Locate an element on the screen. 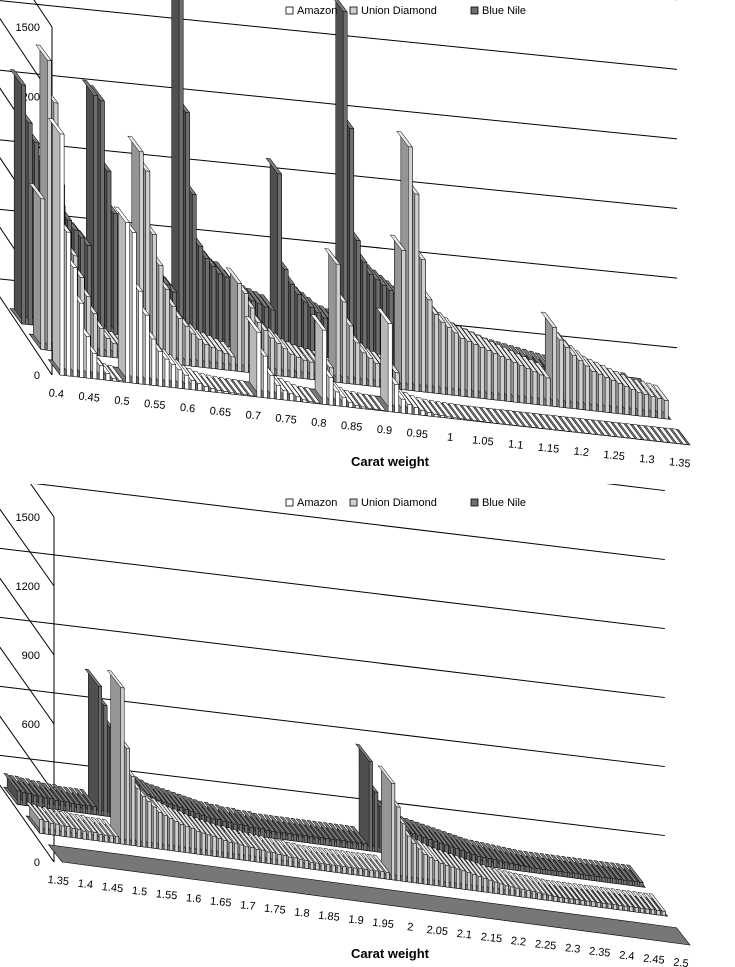 The width and height of the screenshot is (735, 967). legend-item: Union Diamond is located at coordinates (393, 11).